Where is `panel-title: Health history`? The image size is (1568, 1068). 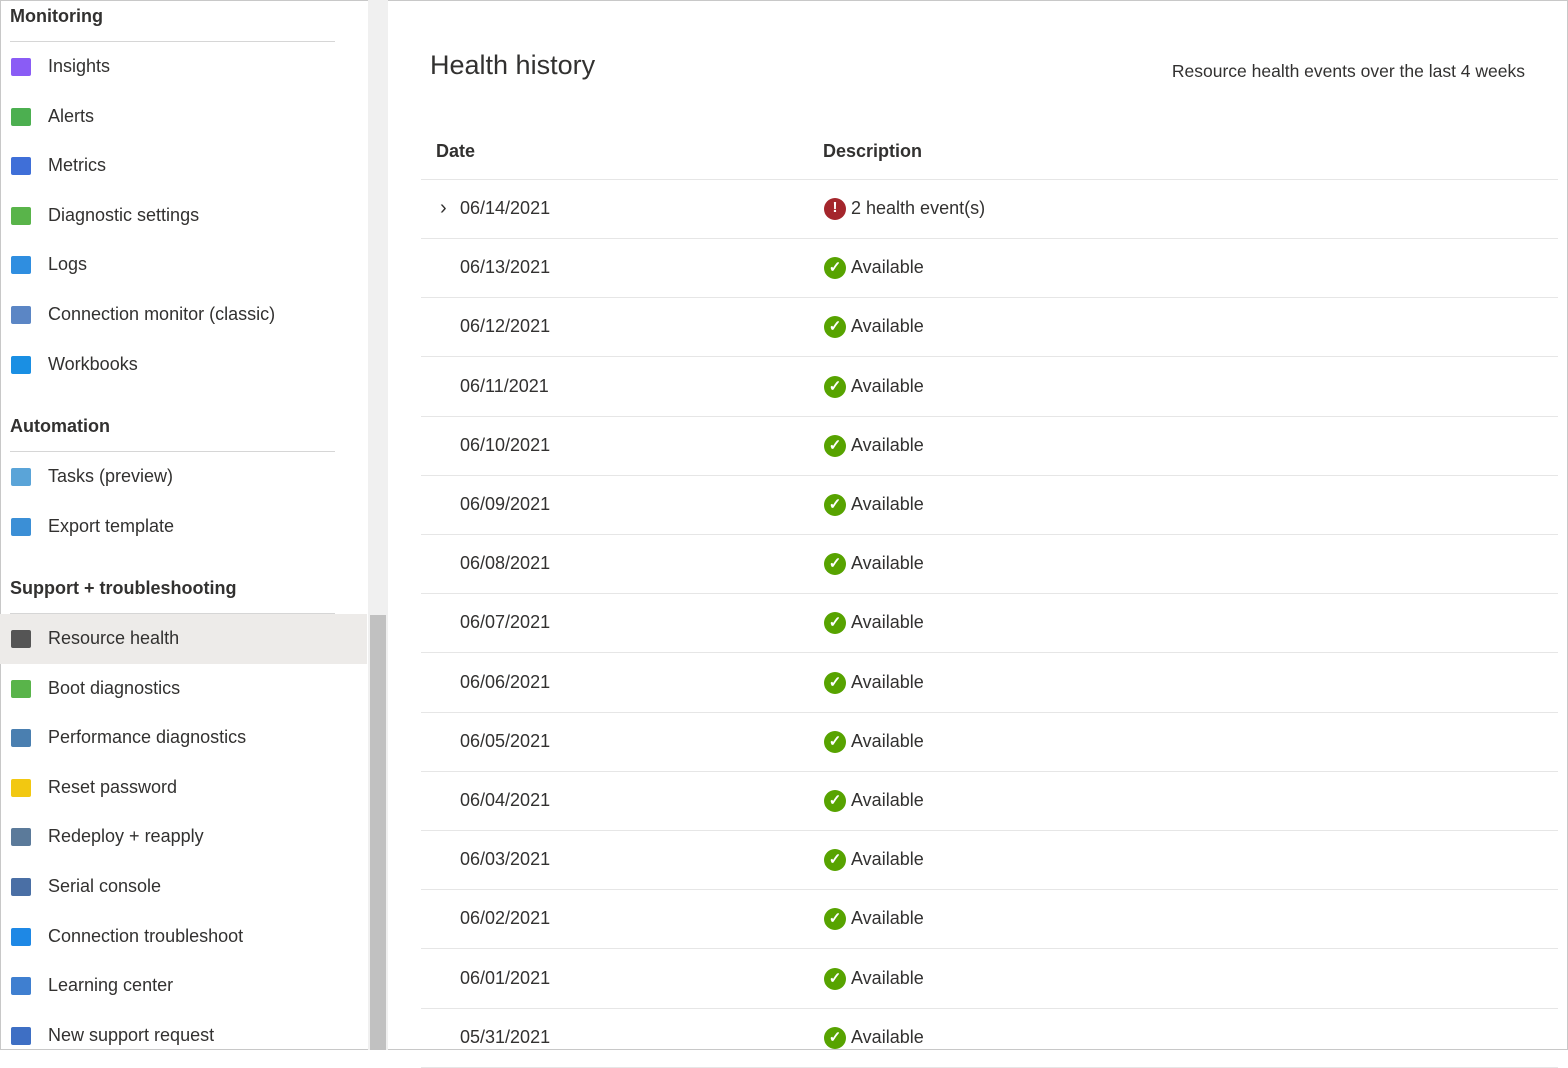
panel-title: Health history is located at coordinates (513, 65).